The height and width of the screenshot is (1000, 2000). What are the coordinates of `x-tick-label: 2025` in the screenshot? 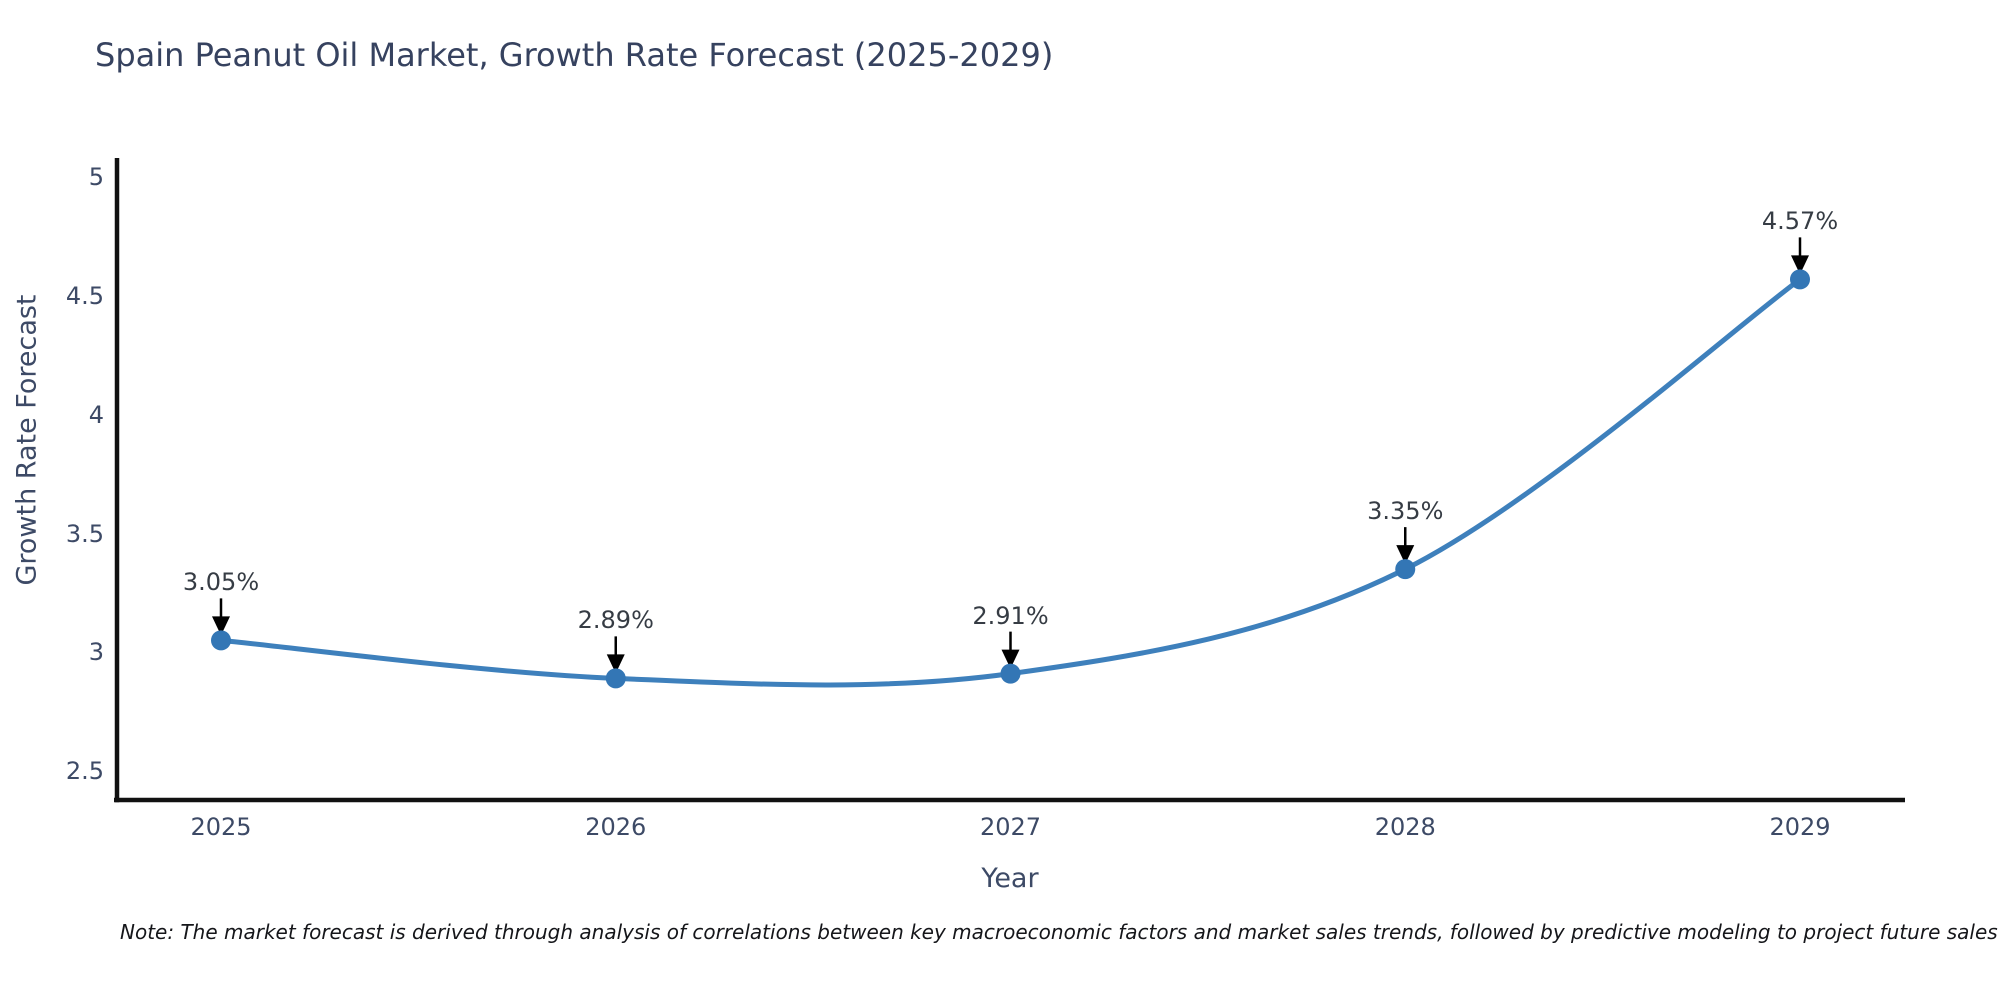 It's located at (221, 827).